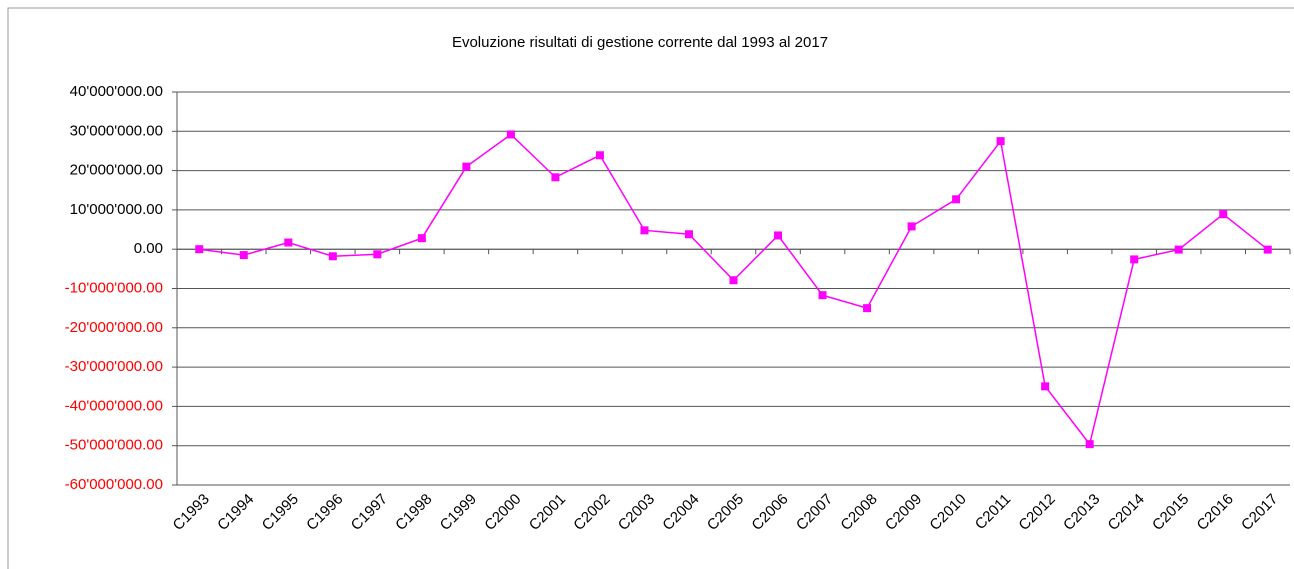 This screenshot has height=569, width=1294. What do you see at coordinates (114, 405) in the screenshot?
I see `y-tick-label: -40'000'000.00` at bounding box center [114, 405].